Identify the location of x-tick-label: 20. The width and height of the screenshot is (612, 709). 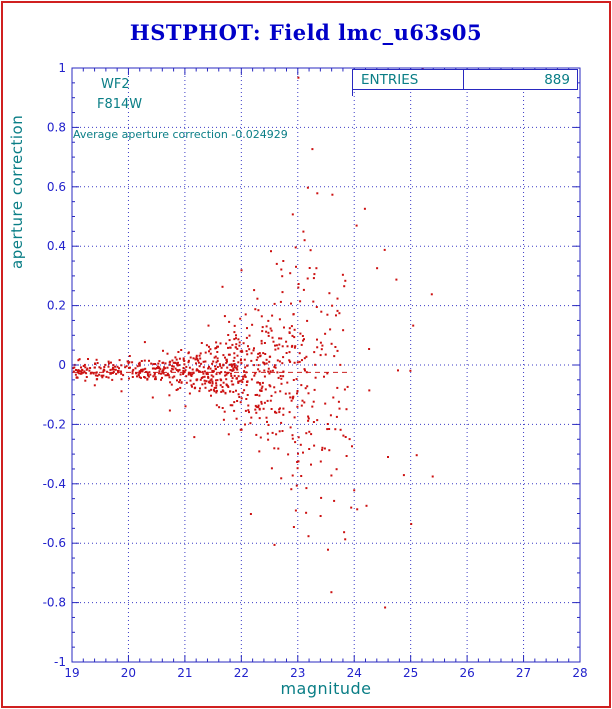
(128, 673).